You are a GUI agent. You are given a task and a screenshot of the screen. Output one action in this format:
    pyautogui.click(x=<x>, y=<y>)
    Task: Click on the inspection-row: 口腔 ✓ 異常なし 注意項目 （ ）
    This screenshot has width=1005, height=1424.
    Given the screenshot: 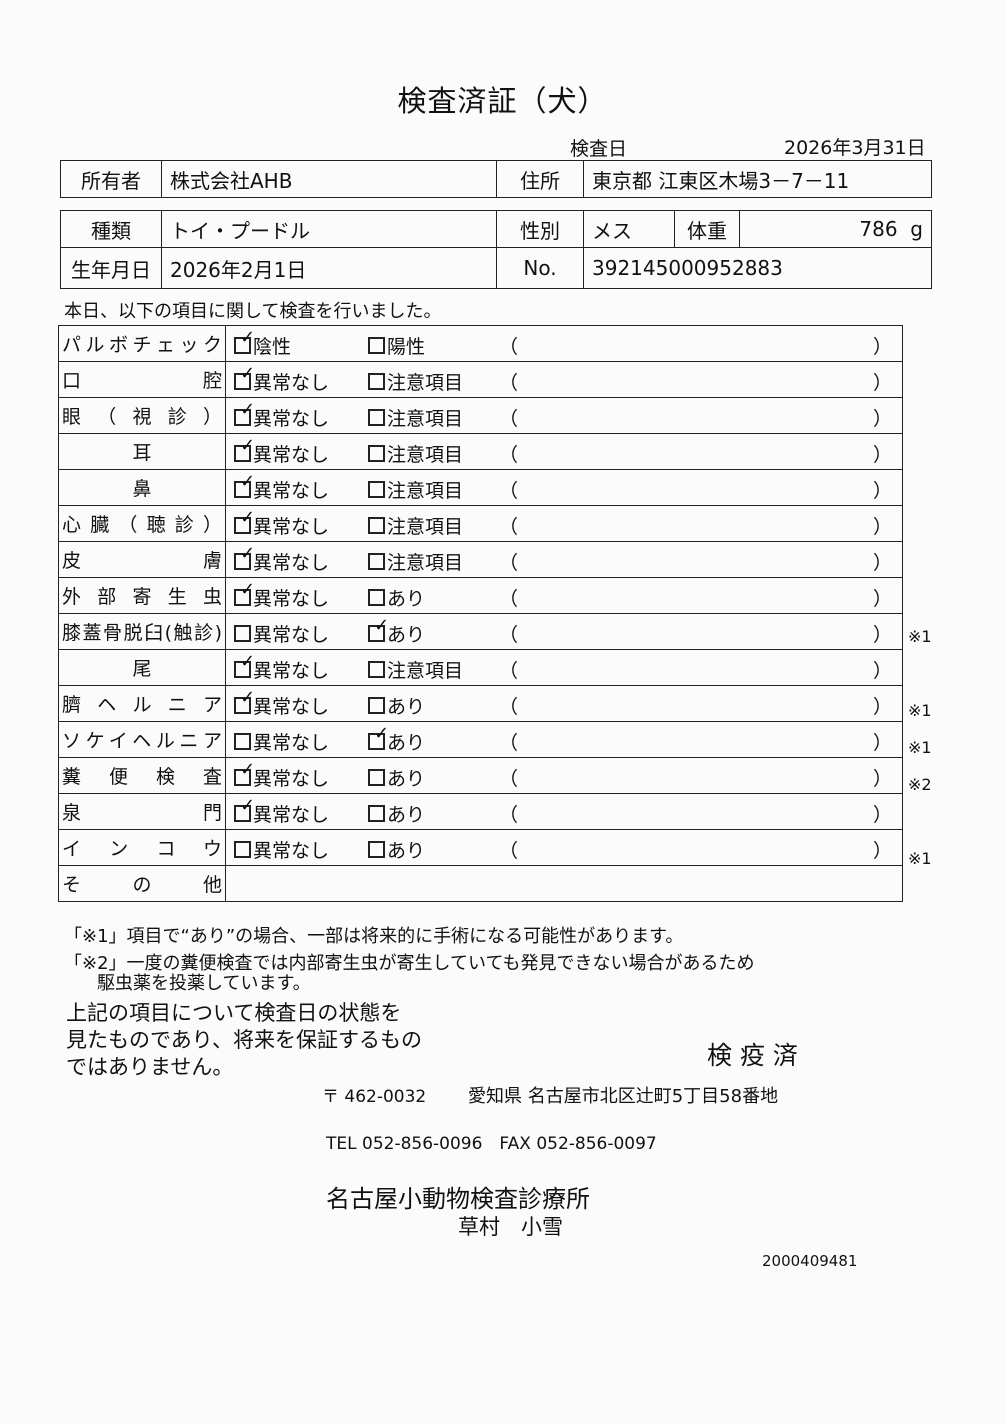 What is the action you would take?
    pyautogui.click(x=480, y=379)
    